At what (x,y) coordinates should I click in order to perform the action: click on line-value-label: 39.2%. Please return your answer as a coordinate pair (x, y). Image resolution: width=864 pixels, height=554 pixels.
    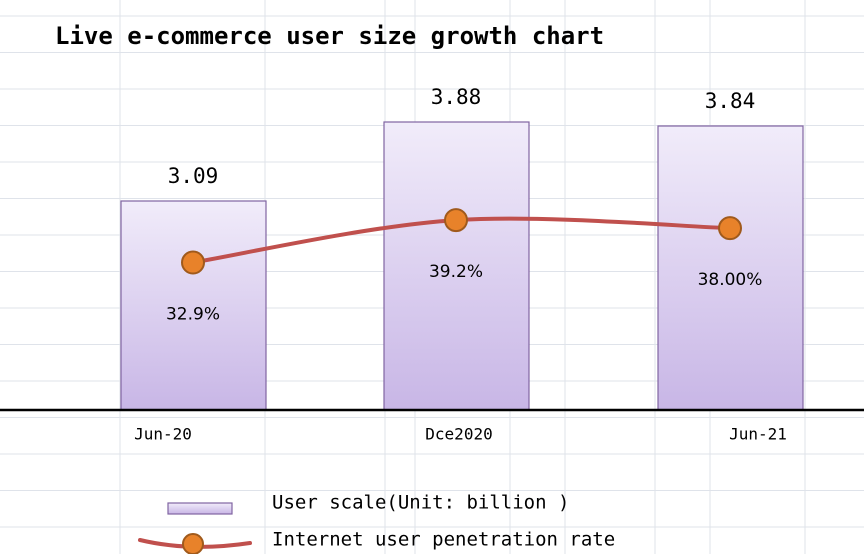
    Looking at the image, I should click on (456, 272).